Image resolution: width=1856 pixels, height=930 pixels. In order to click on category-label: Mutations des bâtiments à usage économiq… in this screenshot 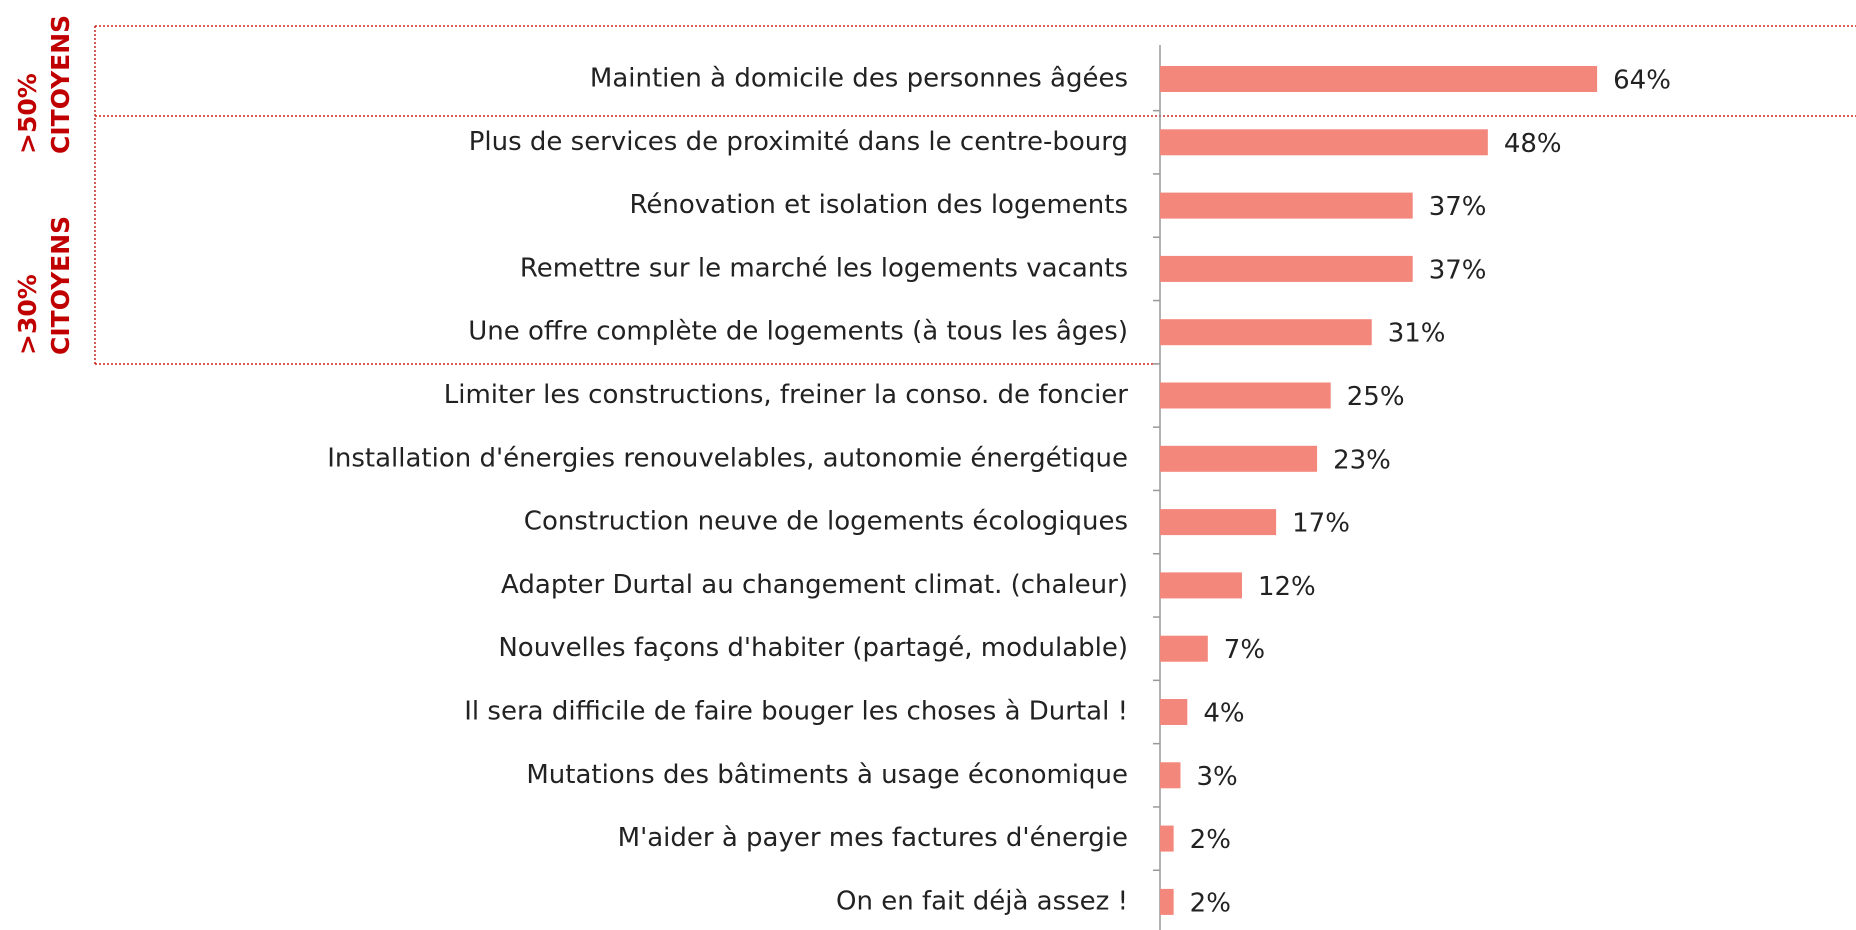, I will do `click(827, 775)`.